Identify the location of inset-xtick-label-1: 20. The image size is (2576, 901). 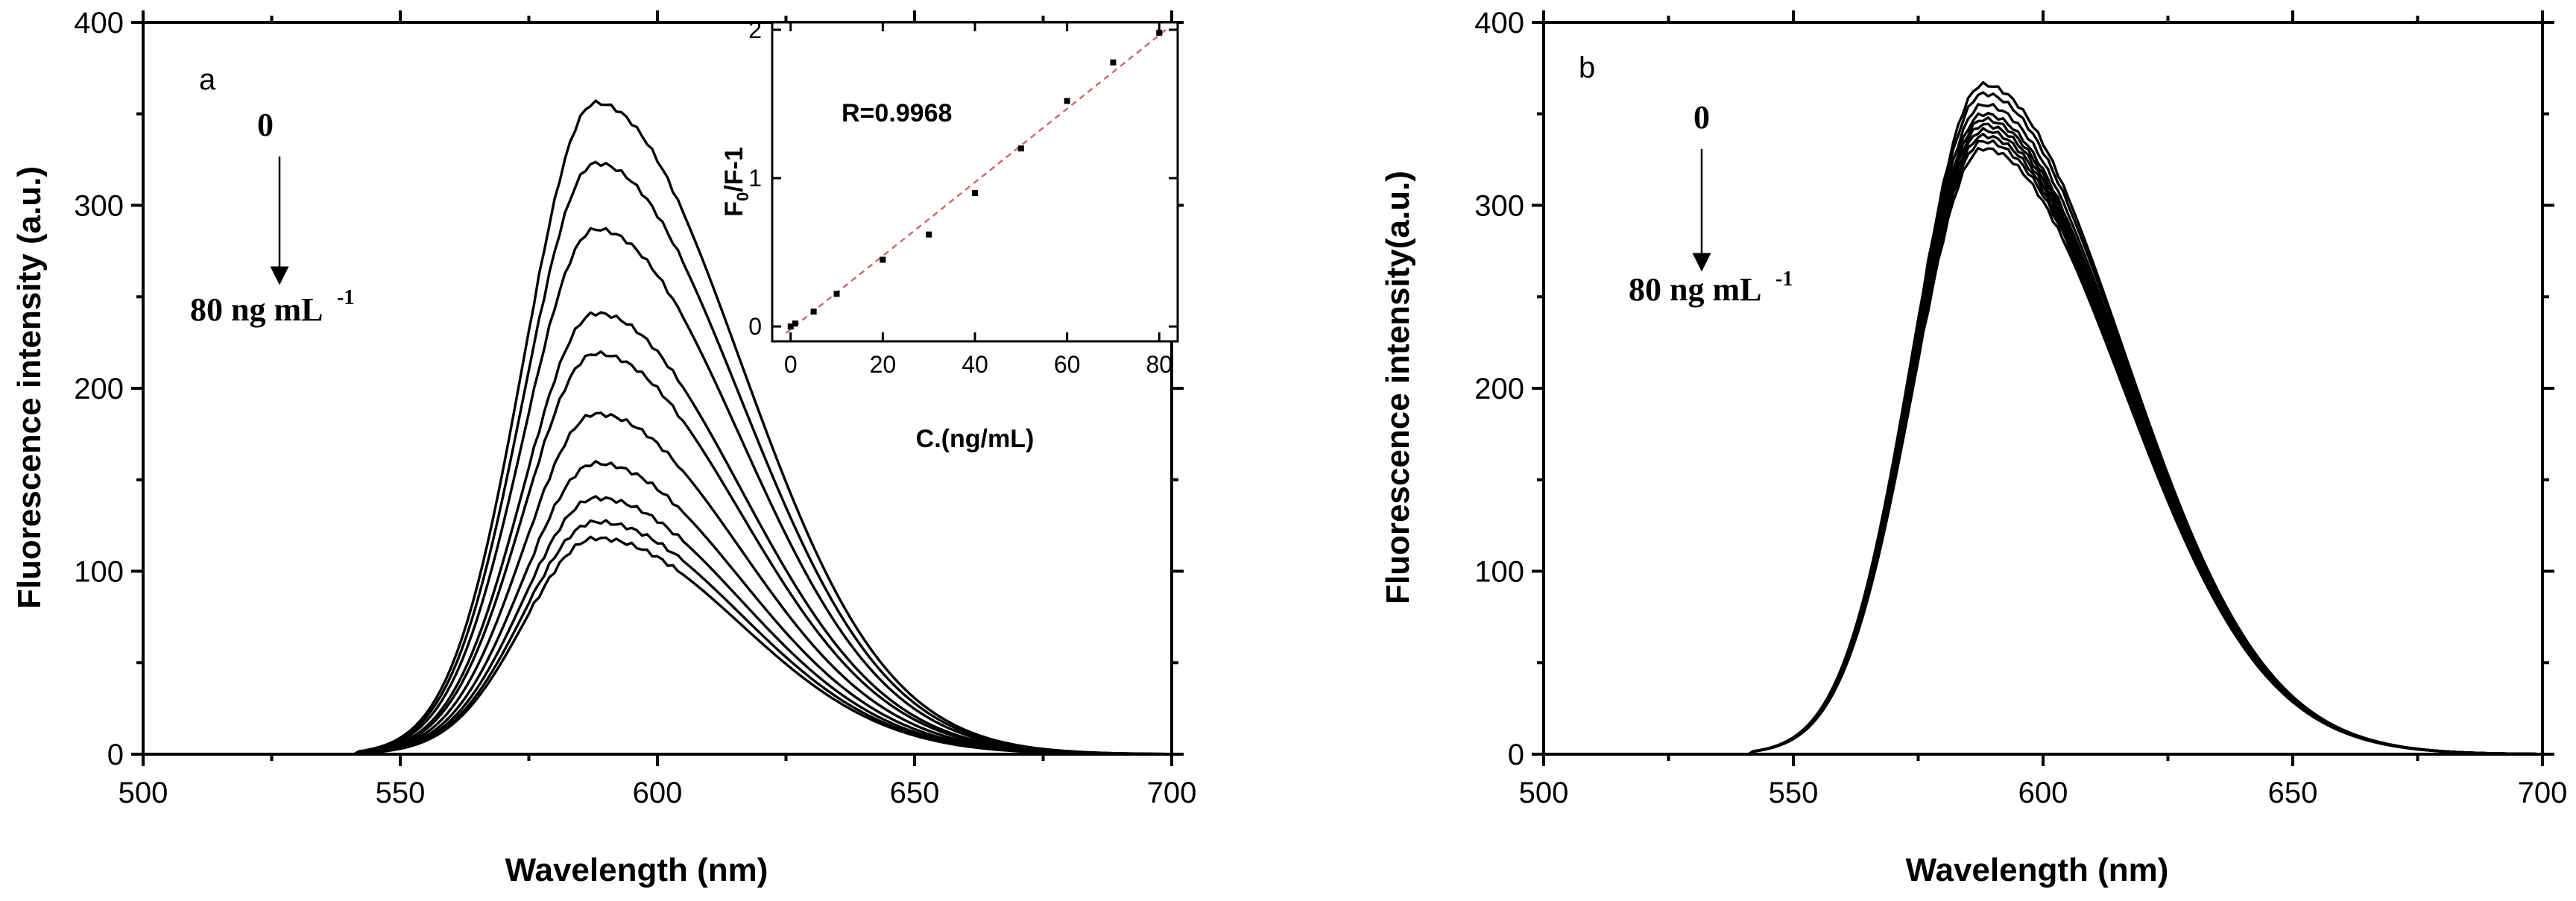
(884, 364).